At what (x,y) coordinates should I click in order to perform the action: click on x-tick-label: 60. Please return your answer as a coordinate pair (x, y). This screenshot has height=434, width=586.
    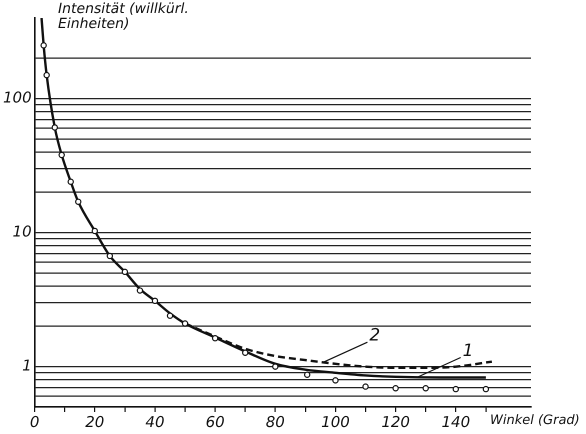
    Looking at the image, I should click on (215, 421).